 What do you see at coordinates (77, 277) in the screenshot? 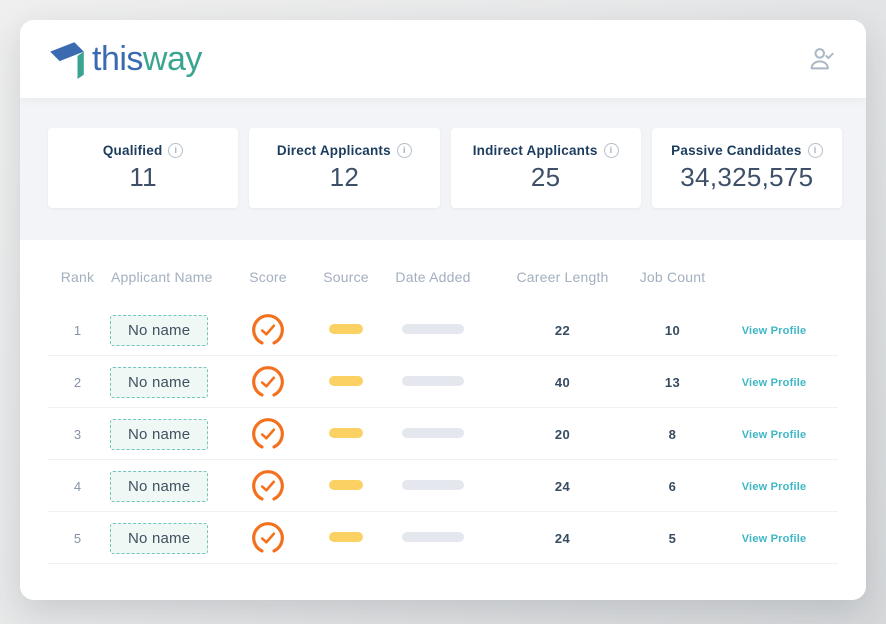
I see `column-header-rank: Rank` at bounding box center [77, 277].